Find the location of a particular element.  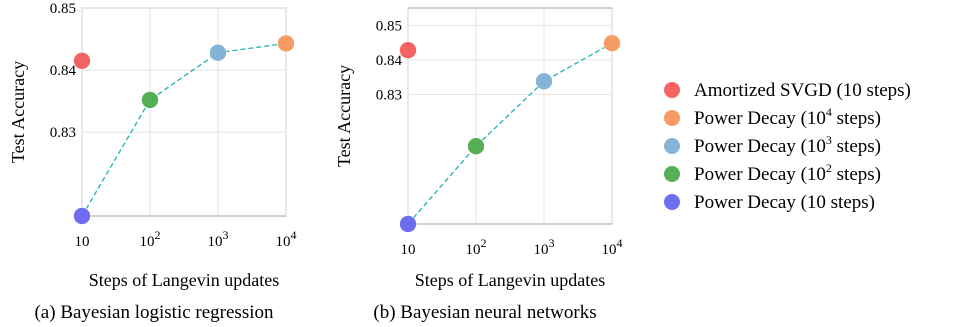

legend-label: Amortized SVGD (10 steps) is located at coordinates (802, 90).